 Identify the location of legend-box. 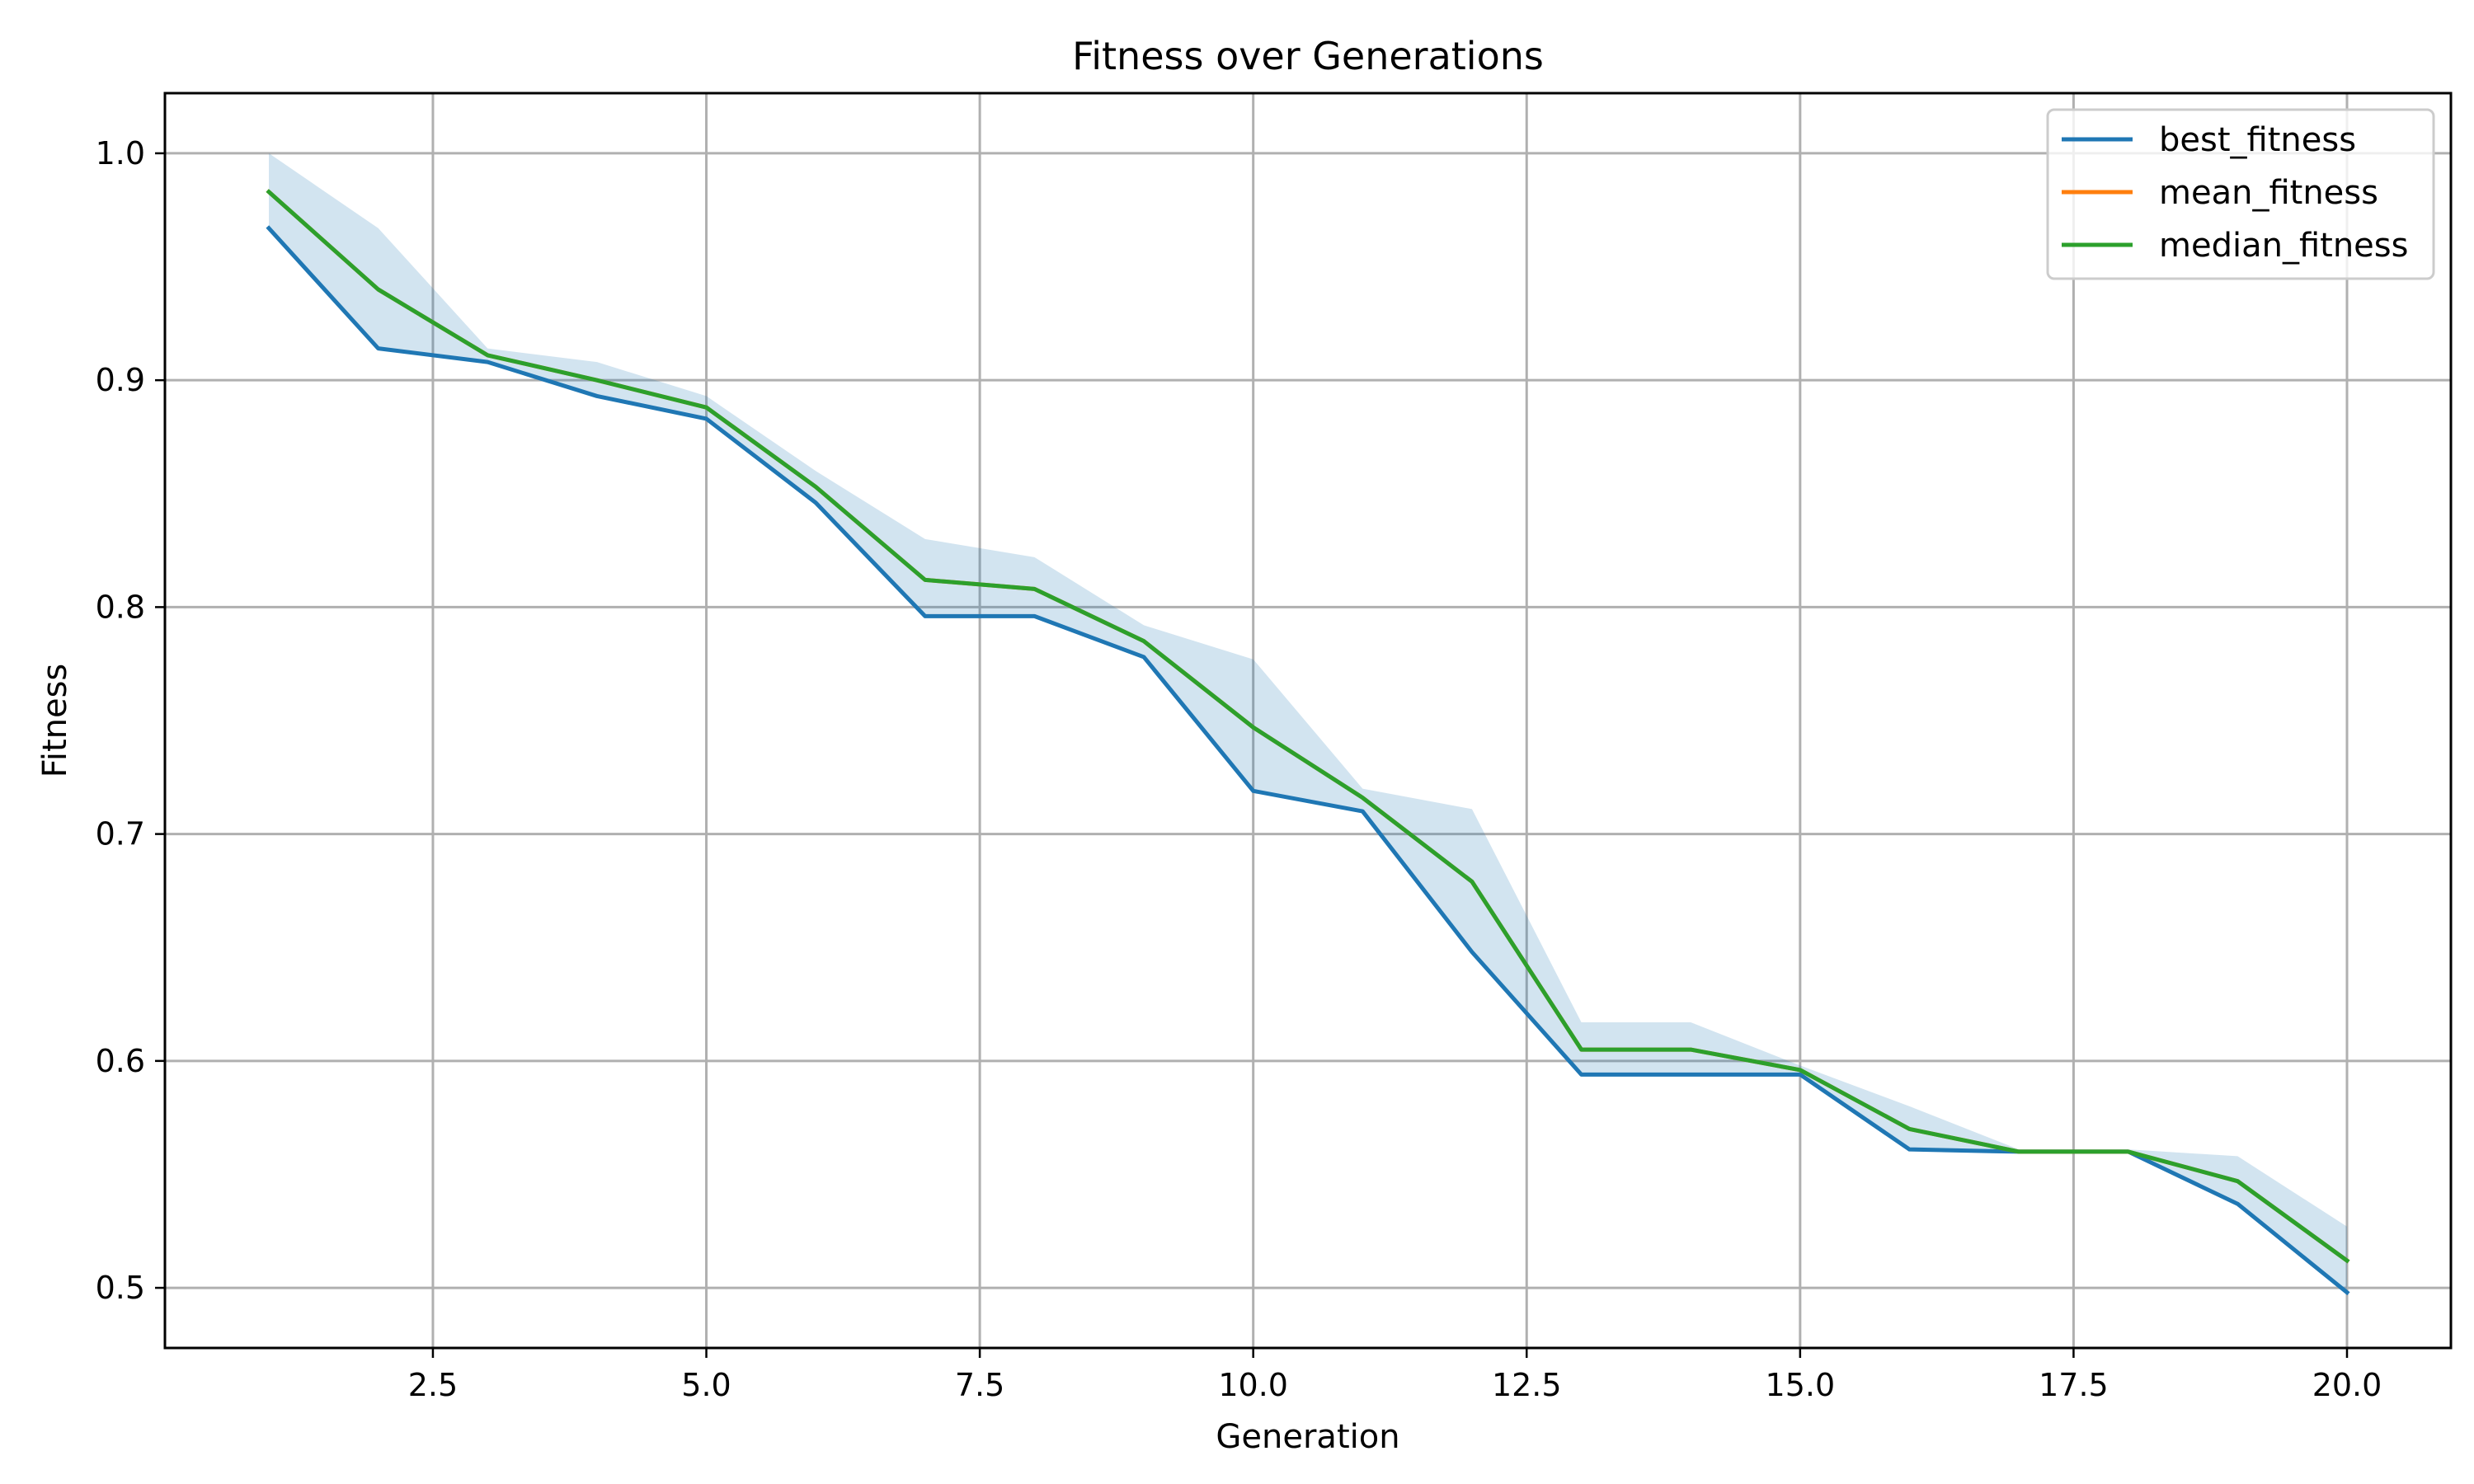
(2240, 194).